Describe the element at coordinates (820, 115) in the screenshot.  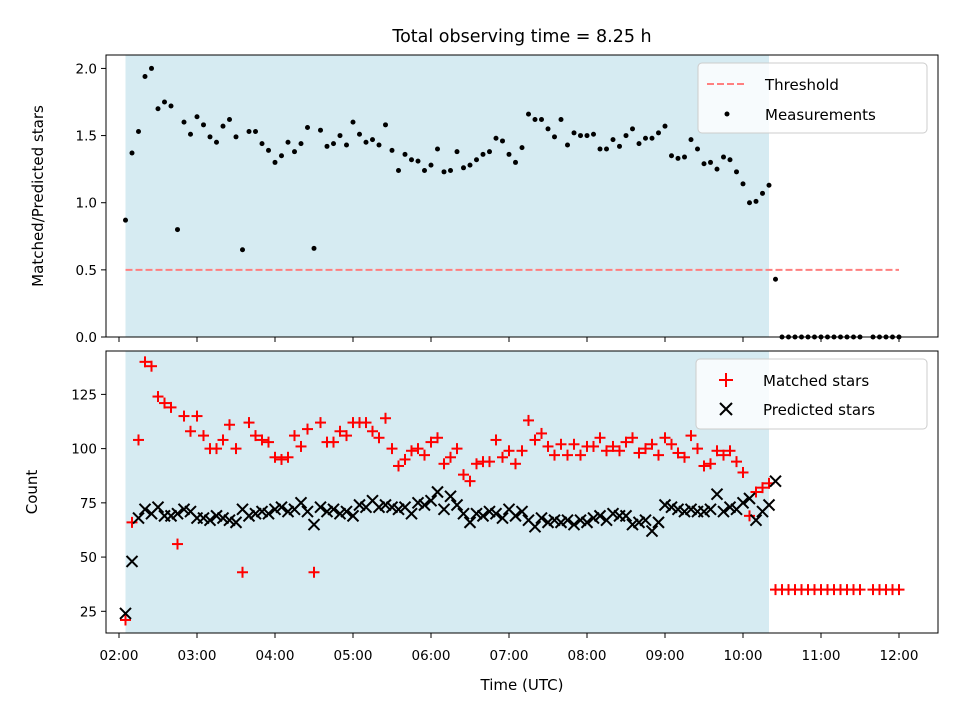
I see `legend-measurements-label: Measurements` at that location.